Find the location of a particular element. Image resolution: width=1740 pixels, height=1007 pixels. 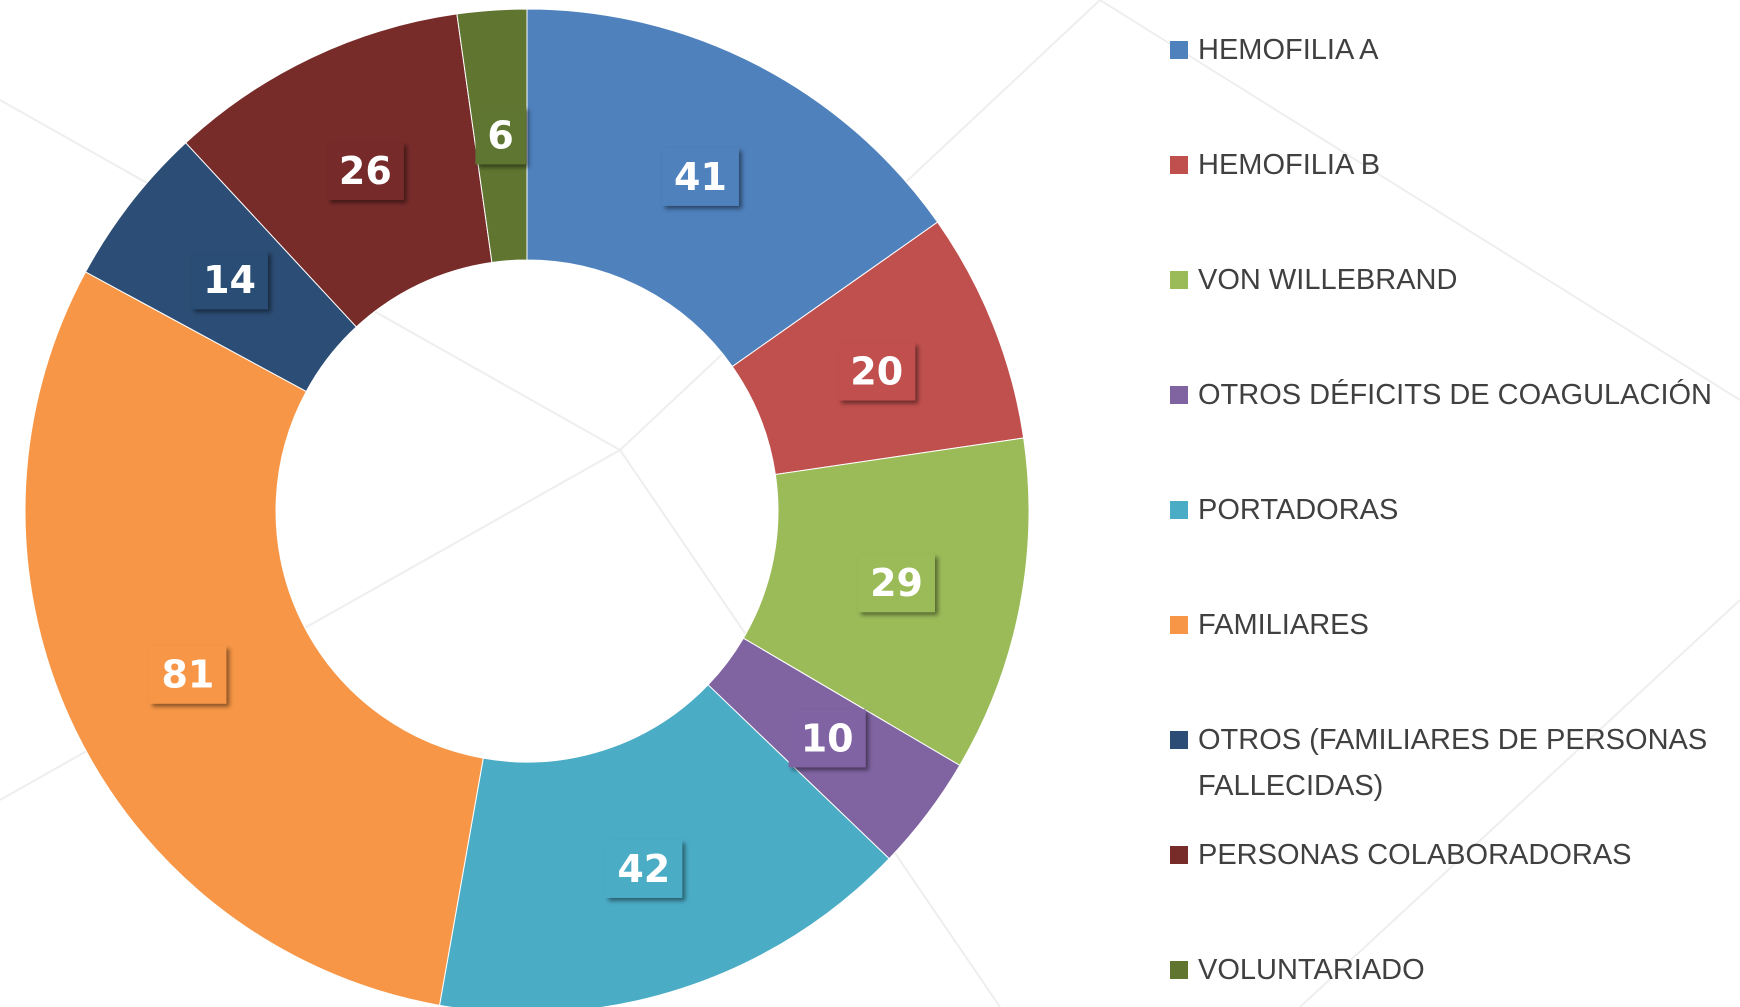

legend-item: VOLUNTARIADO is located at coordinates (1450, 970).